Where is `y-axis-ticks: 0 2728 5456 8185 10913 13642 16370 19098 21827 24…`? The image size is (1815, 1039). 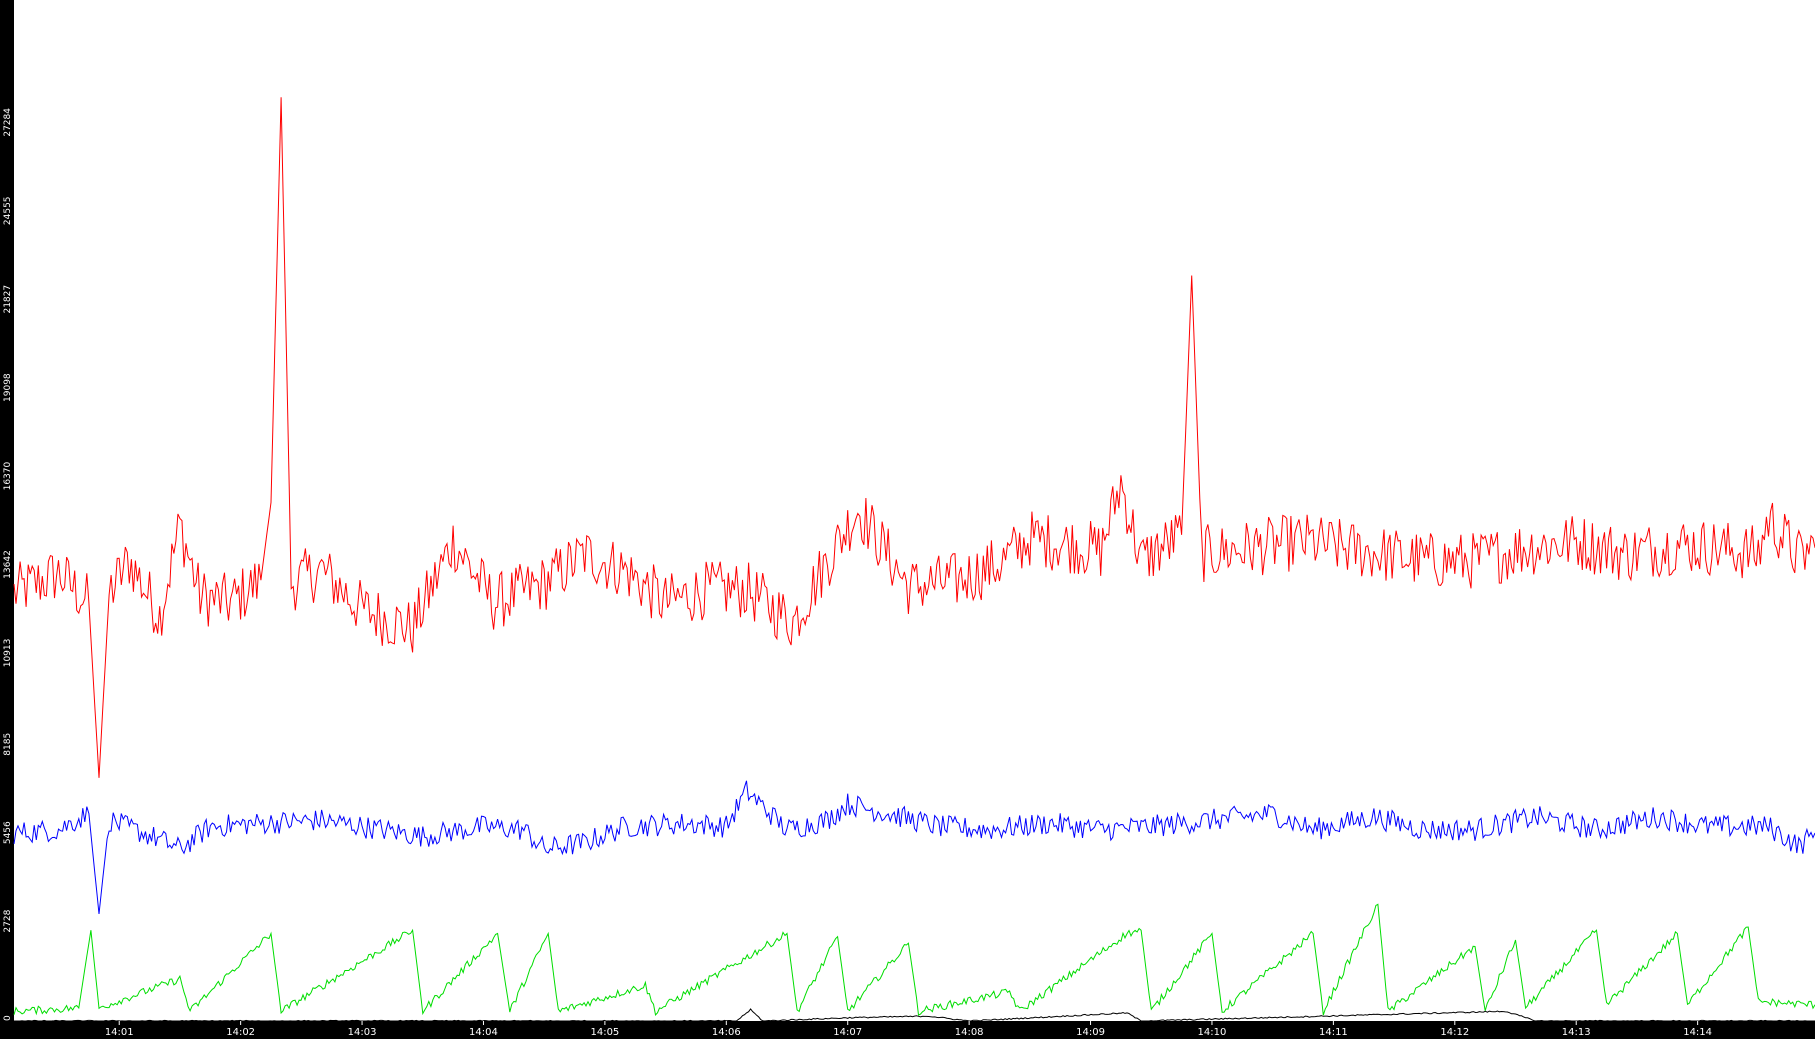 y-axis-ticks: 0 2728 5456 8185 10913 13642 16370 19098 21827 24… is located at coordinates (8, 564).